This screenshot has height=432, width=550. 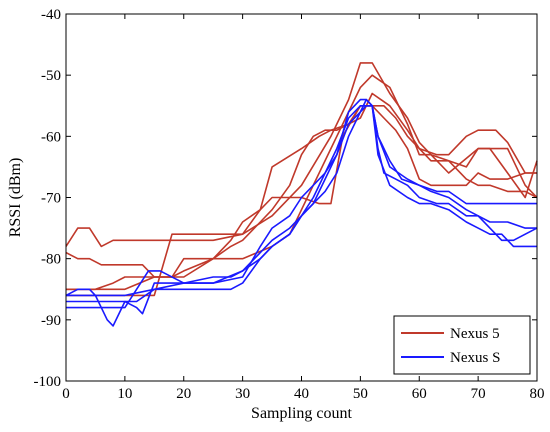 What do you see at coordinates (51, 199) in the screenshot?
I see `y-tick-label: -70` at bounding box center [51, 199].